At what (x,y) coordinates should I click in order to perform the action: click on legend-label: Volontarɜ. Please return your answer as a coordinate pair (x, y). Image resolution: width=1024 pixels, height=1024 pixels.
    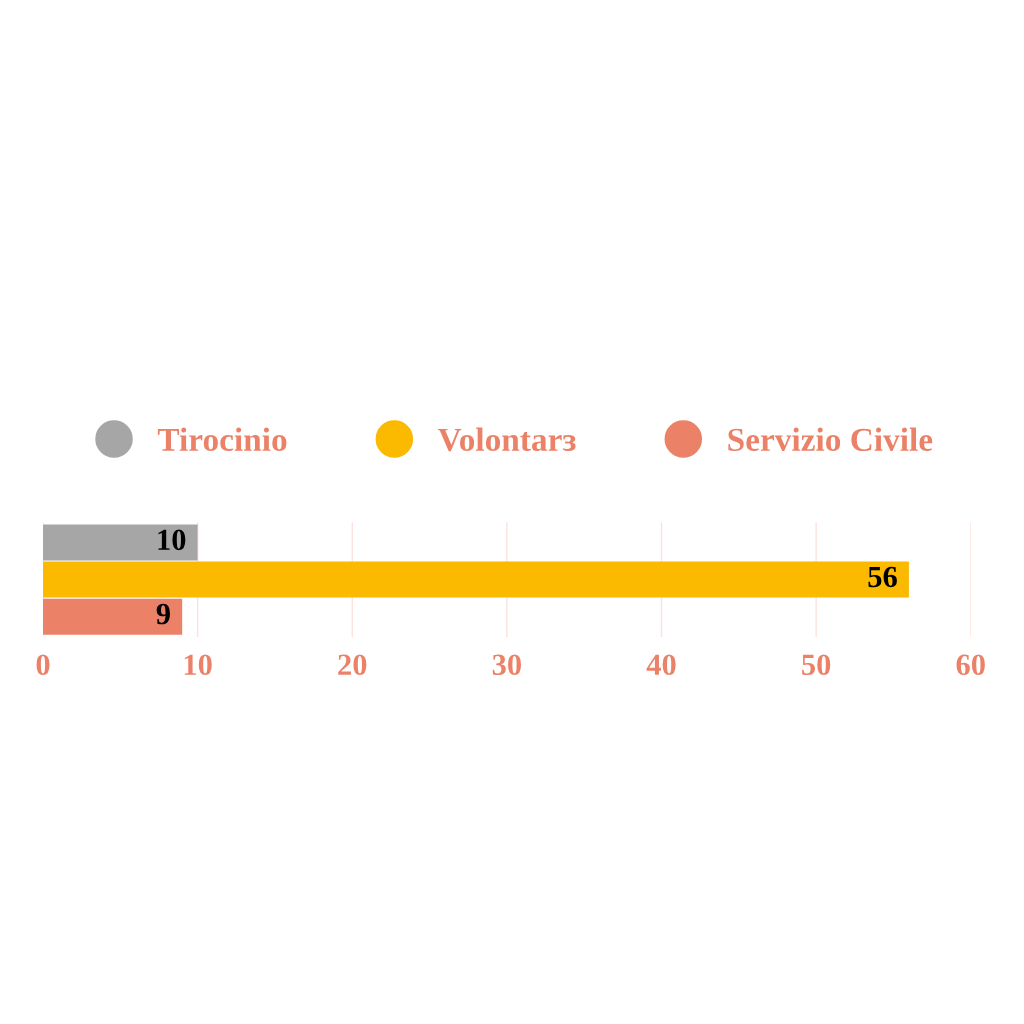
    Looking at the image, I should click on (507, 439).